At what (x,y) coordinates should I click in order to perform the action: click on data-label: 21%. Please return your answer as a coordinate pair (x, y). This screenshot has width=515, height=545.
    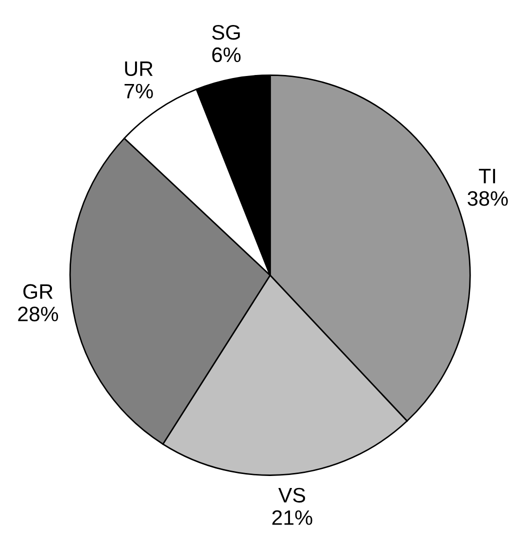
    Looking at the image, I should click on (292, 517).